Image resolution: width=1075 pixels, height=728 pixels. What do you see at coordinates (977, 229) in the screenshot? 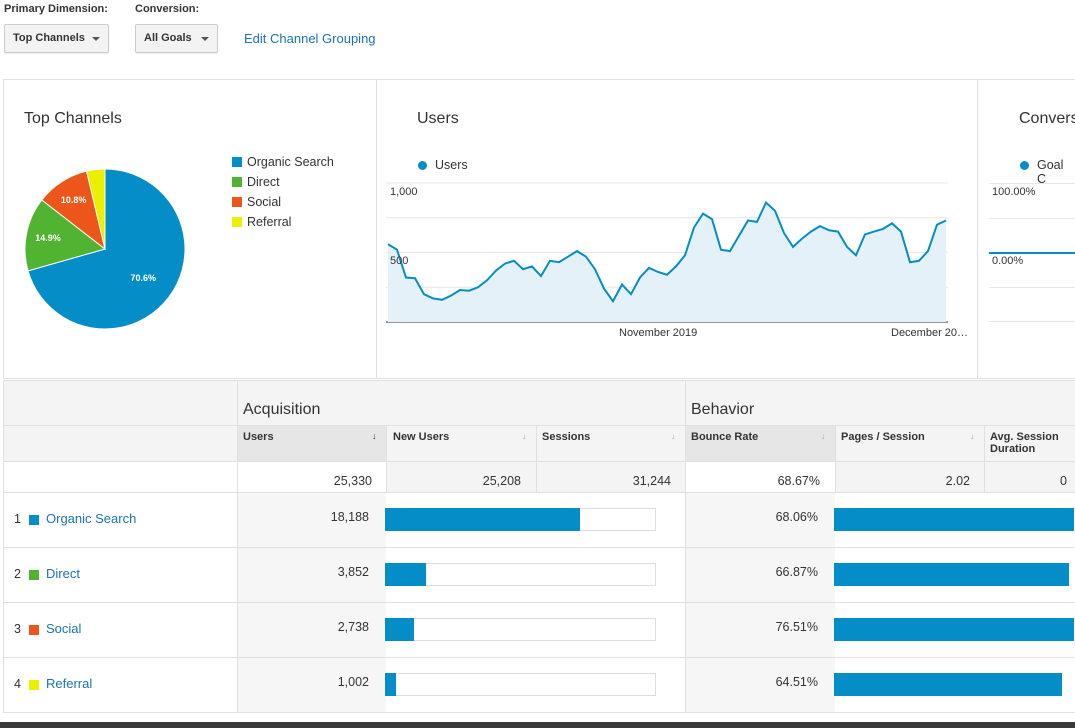
I see `panel-divider` at bounding box center [977, 229].